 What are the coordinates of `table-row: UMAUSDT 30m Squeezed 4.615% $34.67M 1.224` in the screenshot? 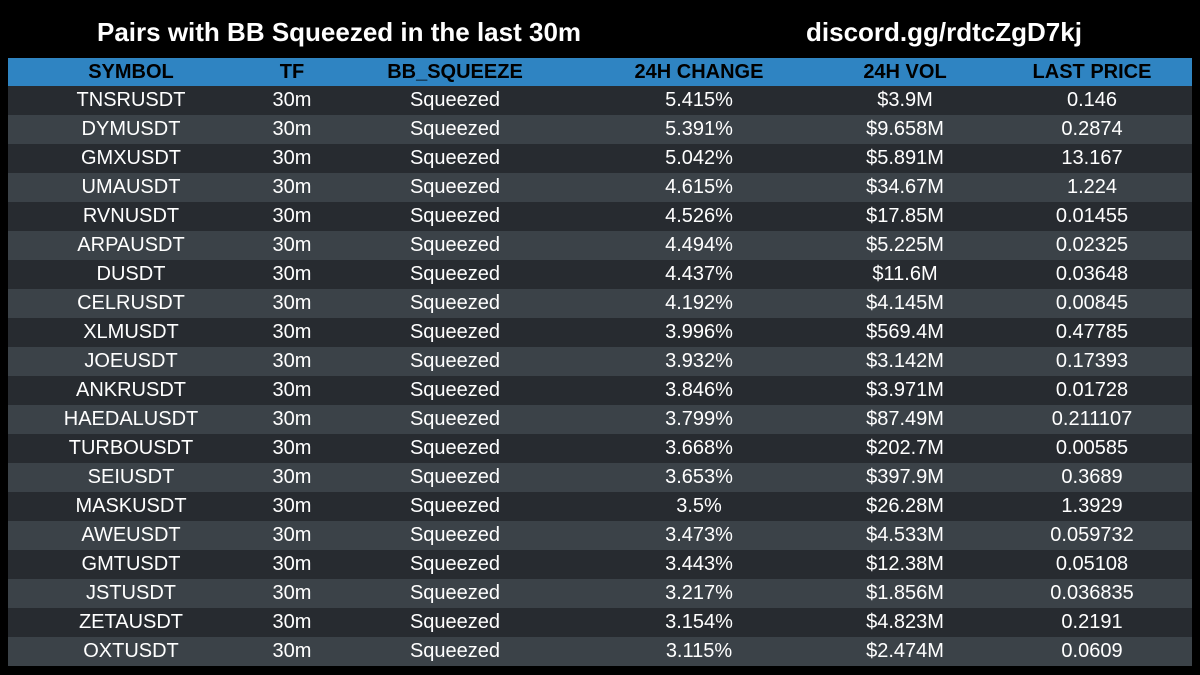 It's located at (600, 187).